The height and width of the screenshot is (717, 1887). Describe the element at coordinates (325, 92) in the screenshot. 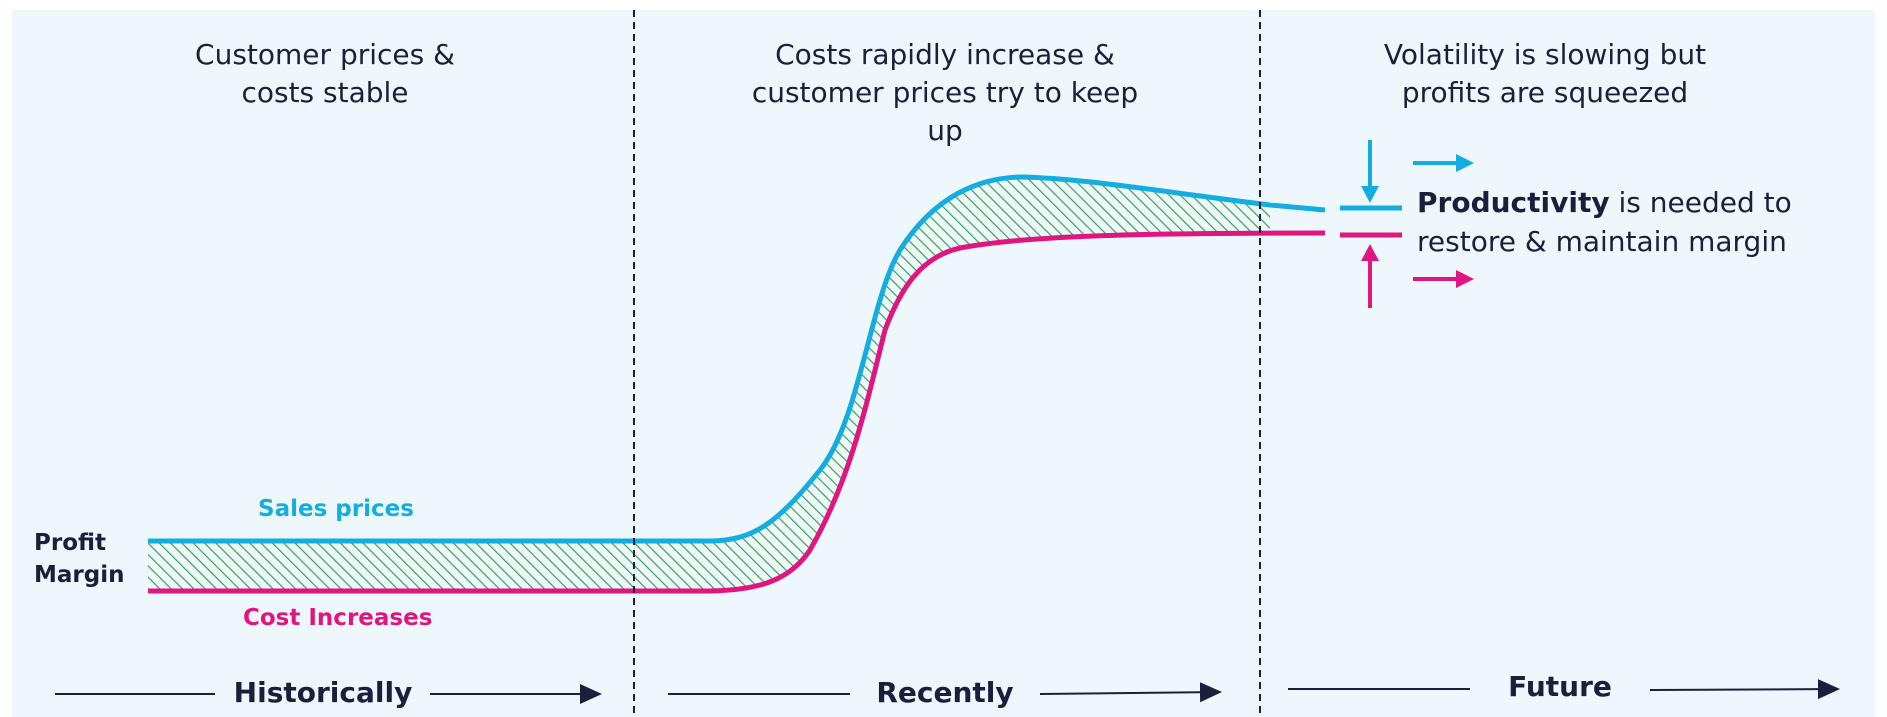

I see `header-historic-line-2: costs stable` at that location.